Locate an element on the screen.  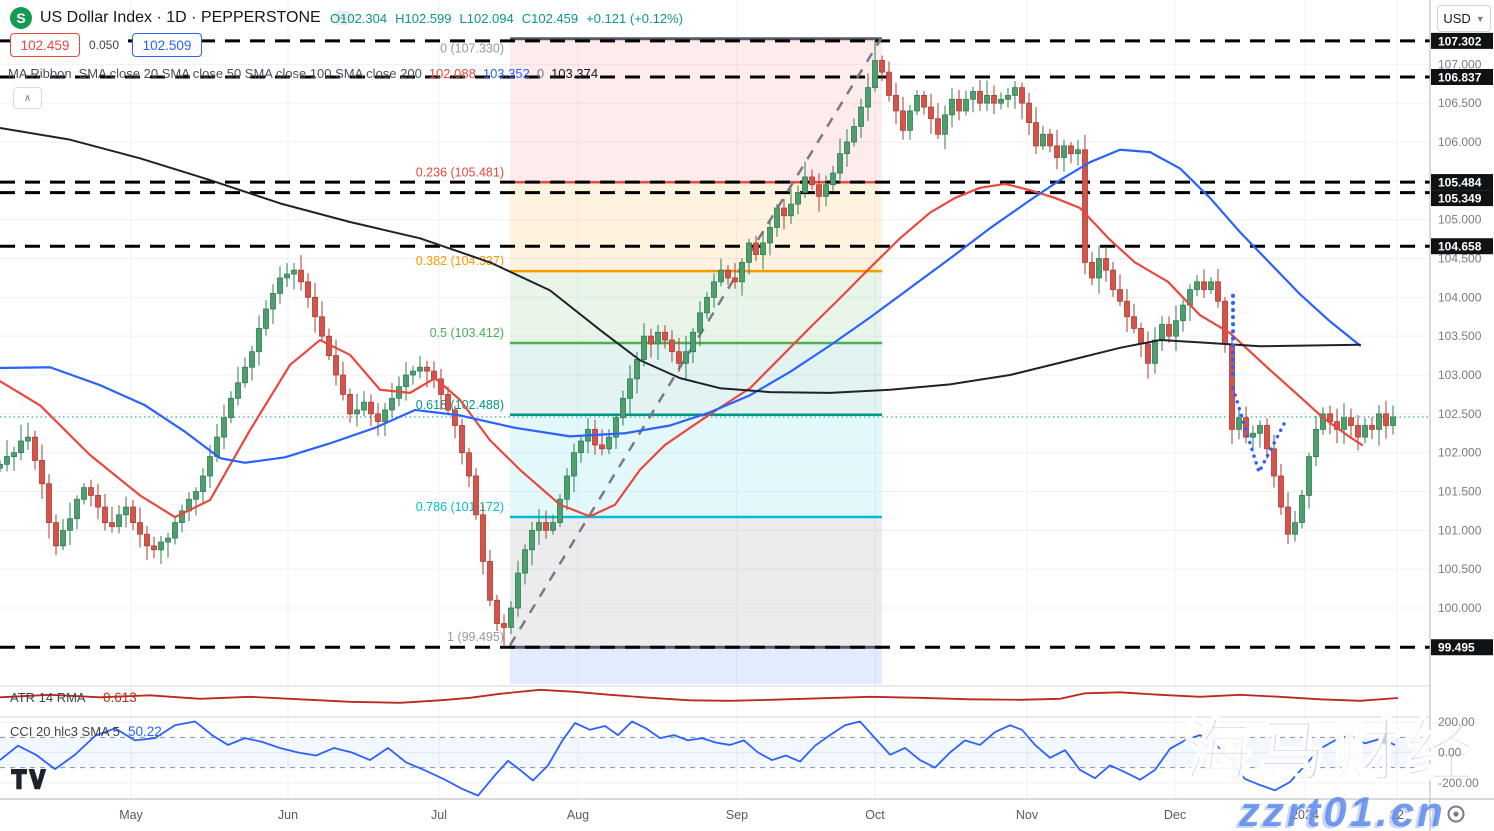
price-tick-label: 100.000 is located at coordinates (1460, 608).